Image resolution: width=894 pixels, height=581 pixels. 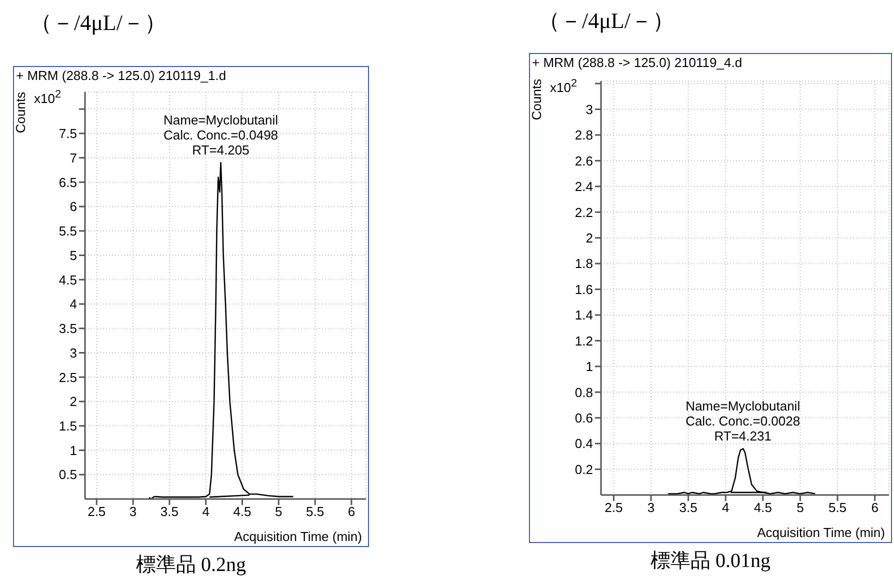 I want to click on text: 標準品 0.2ng, so click(x=191, y=565).